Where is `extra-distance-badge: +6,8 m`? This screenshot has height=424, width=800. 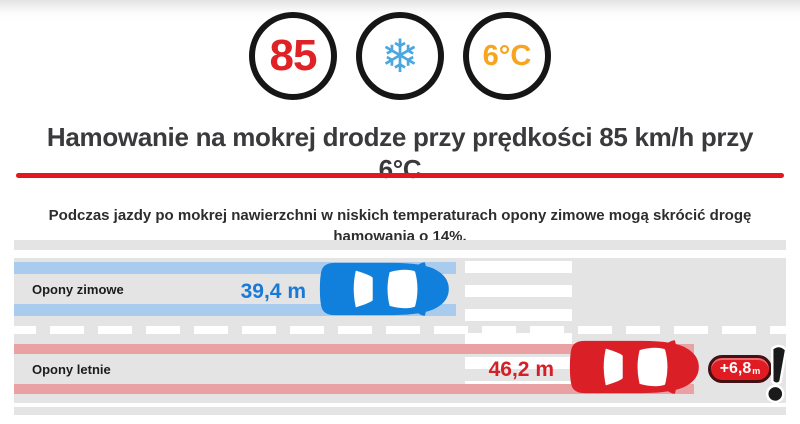
extra-distance-badge: +6,8 m is located at coordinates (740, 369).